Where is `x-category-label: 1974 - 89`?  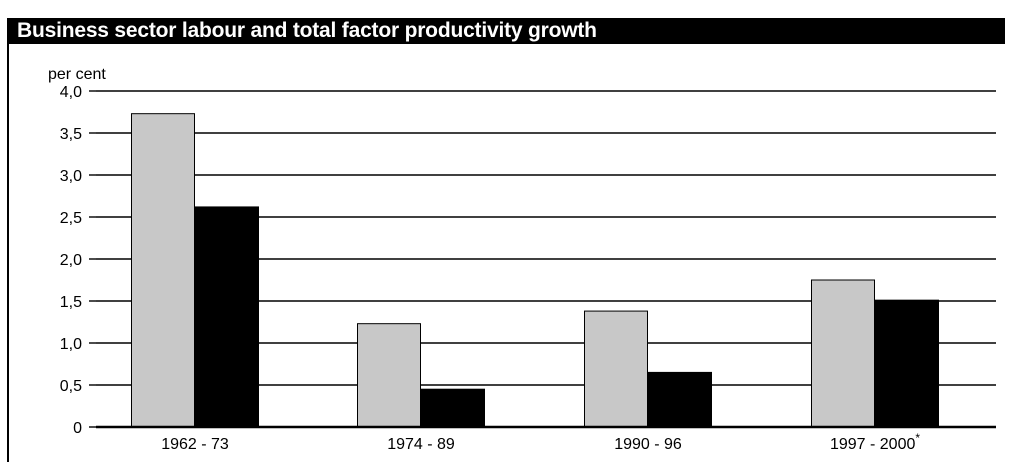
x-category-label: 1974 - 89 is located at coordinates (421, 444).